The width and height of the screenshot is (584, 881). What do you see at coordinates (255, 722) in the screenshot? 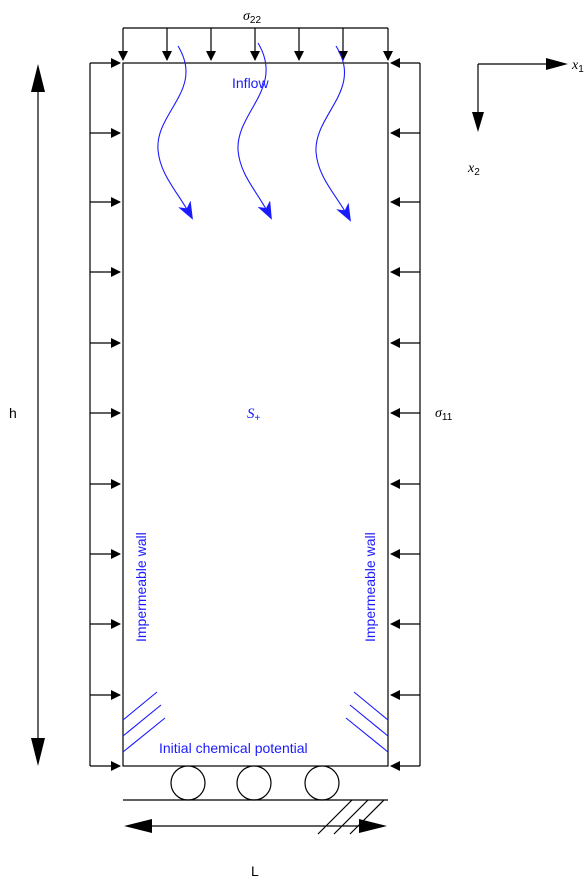
I see `bottom-corner-hatch` at bounding box center [255, 722].